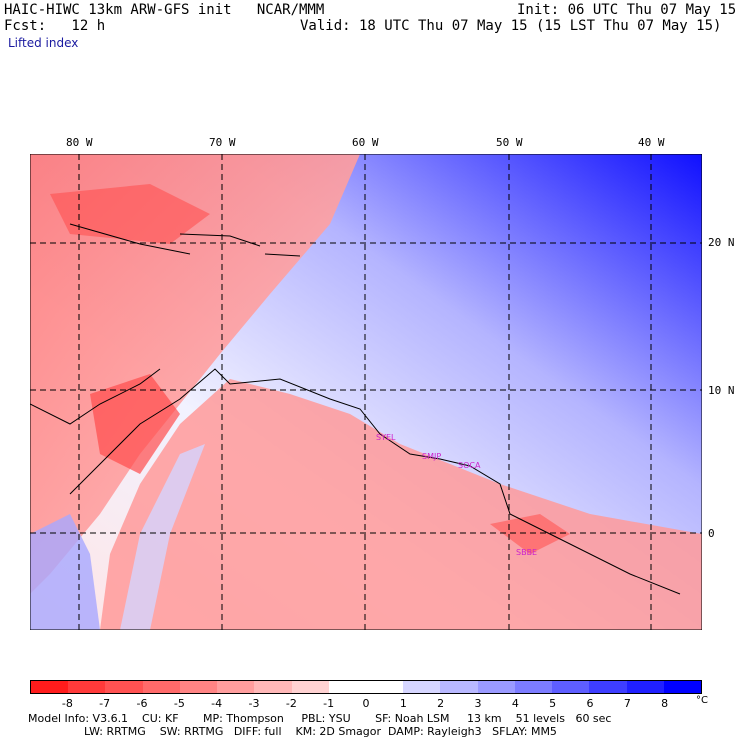  Describe the element at coordinates (55, 26) in the screenshot. I see `forecast-hour: Fcst: 12 h` at that location.